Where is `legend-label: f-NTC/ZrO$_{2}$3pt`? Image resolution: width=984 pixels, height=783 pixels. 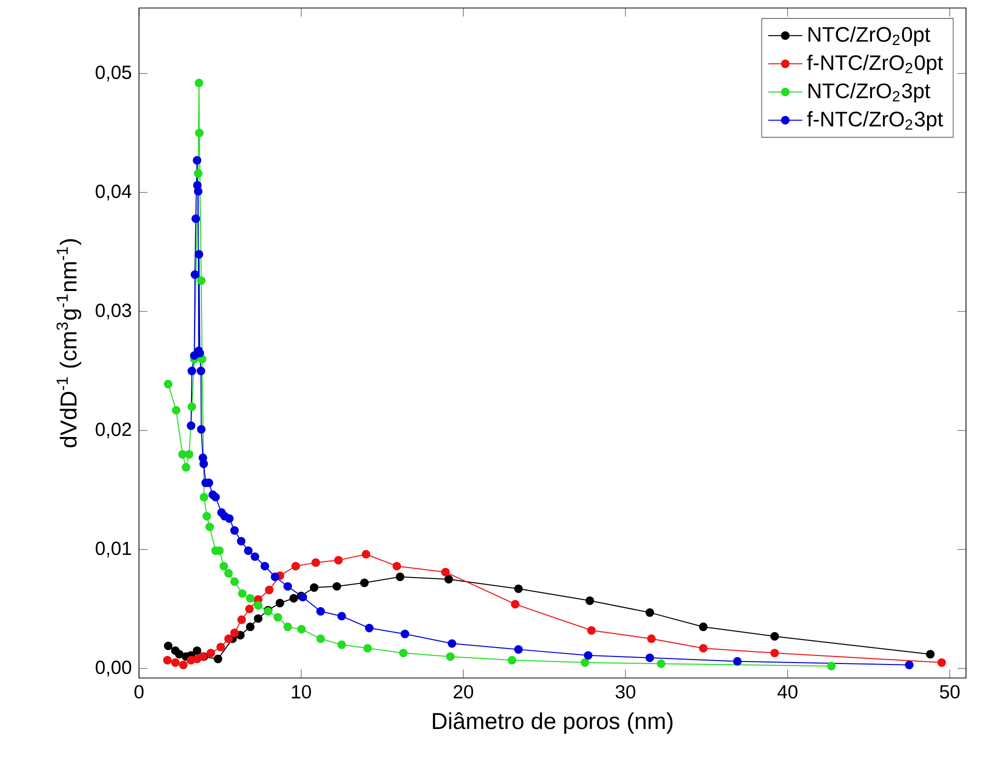 legend-label: f-NTC/ZrO$_{2}$3pt is located at coordinates (875, 121).